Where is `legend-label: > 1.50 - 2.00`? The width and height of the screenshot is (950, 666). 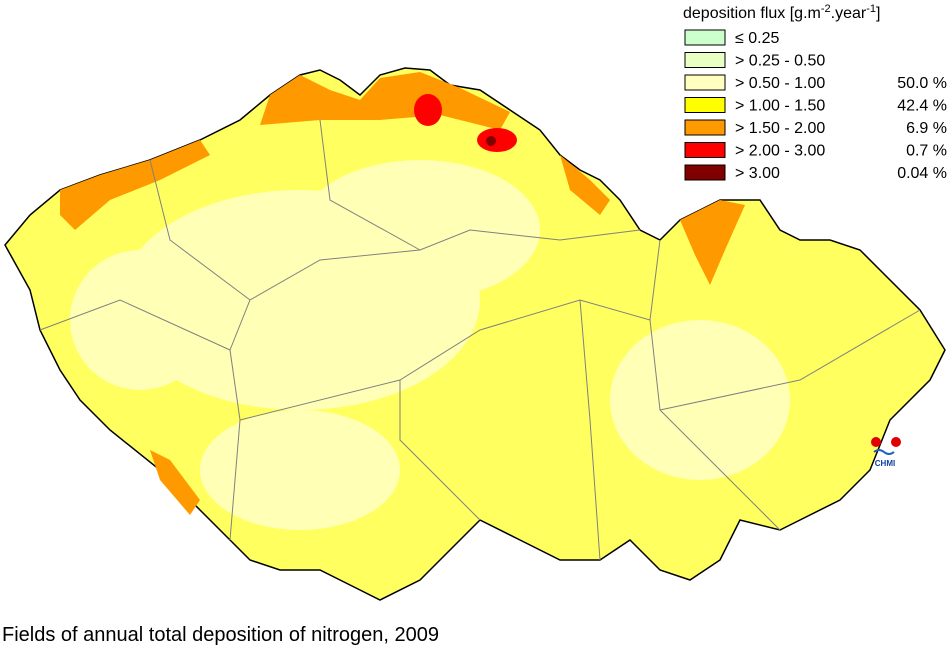
legend-label: > 1.50 - 2.00 is located at coordinates (780, 128).